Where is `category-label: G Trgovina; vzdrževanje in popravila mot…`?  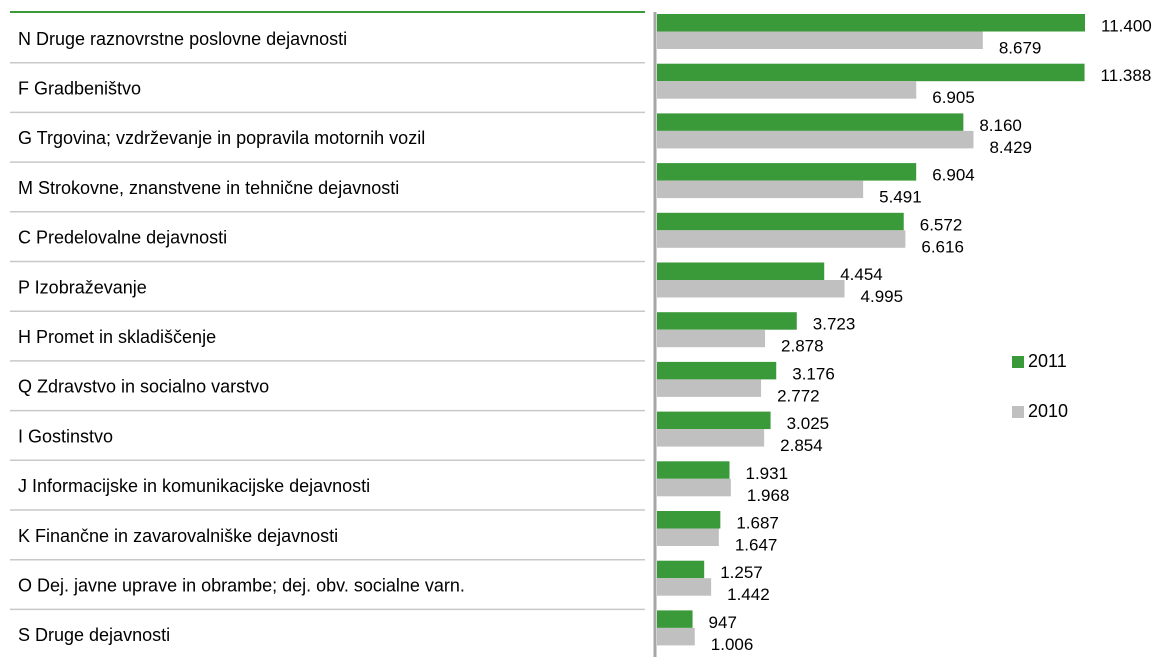 category-label: G Trgovina; vzdrževanje in popravila mot… is located at coordinates (221, 138).